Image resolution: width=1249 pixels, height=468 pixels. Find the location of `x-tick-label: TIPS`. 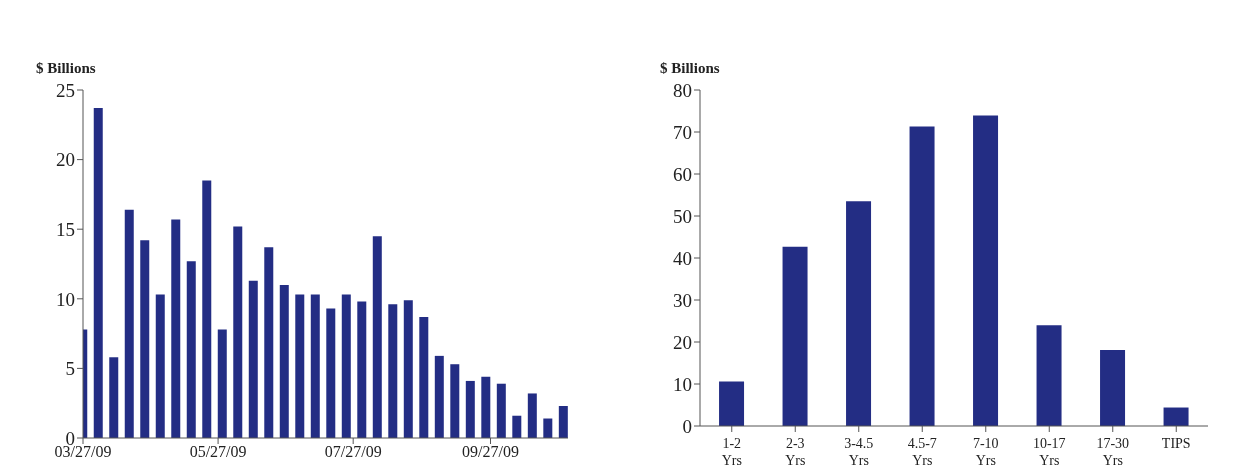

x-tick-label: TIPS is located at coordinates (1176, 443).